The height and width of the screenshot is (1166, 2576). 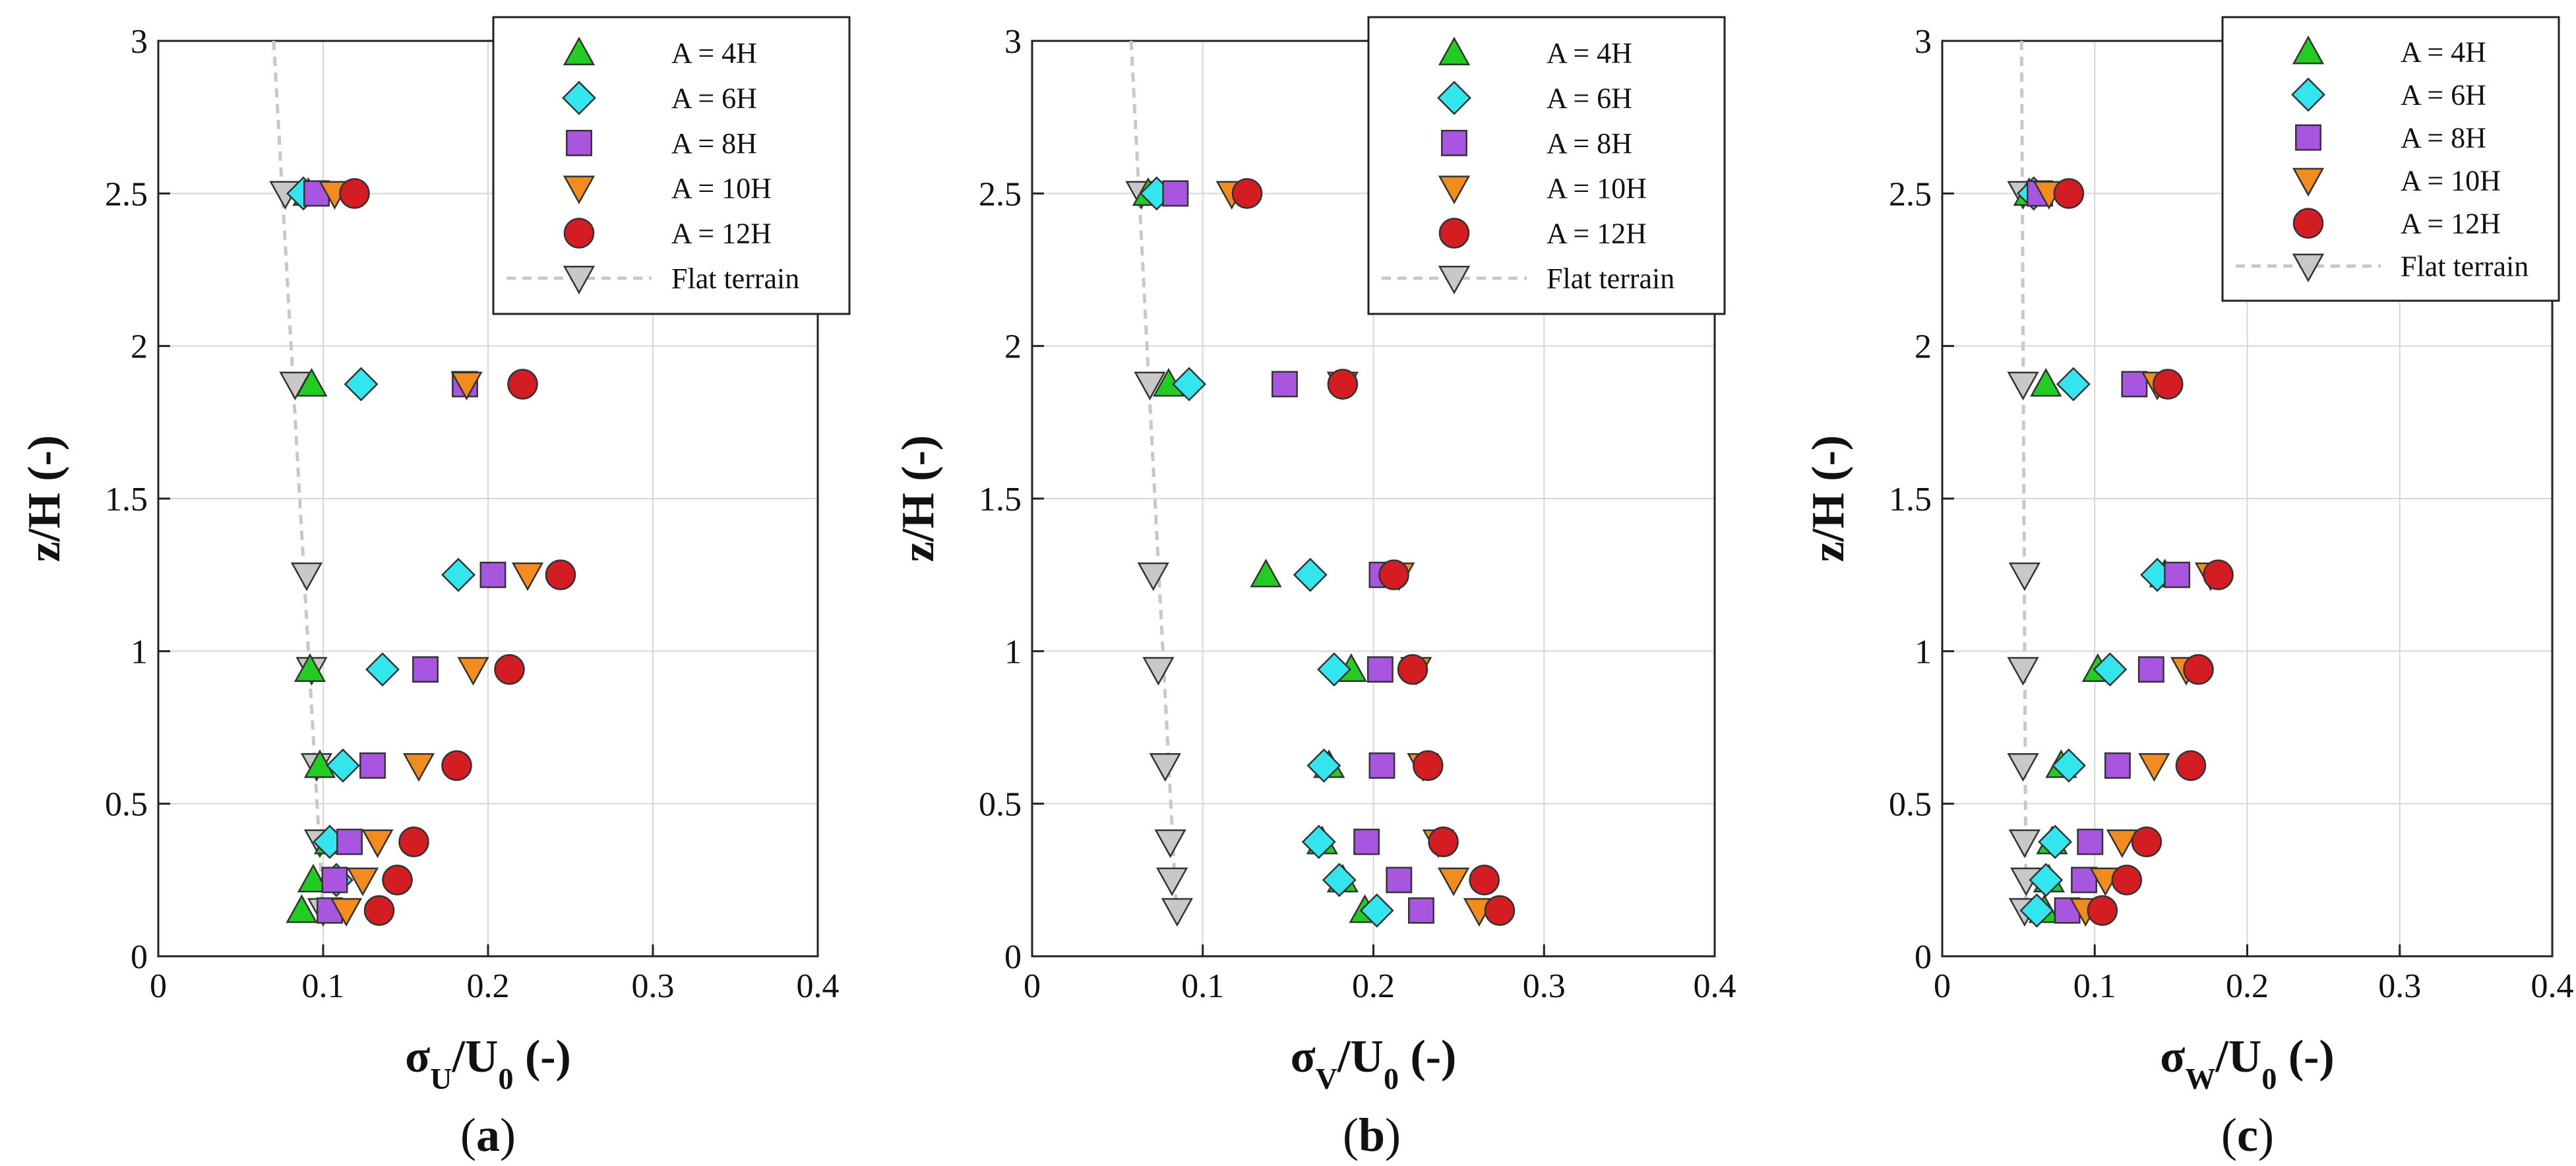 I want to click on x-axis-label: σV/U0 (-), so click(x=1374, y=1063).